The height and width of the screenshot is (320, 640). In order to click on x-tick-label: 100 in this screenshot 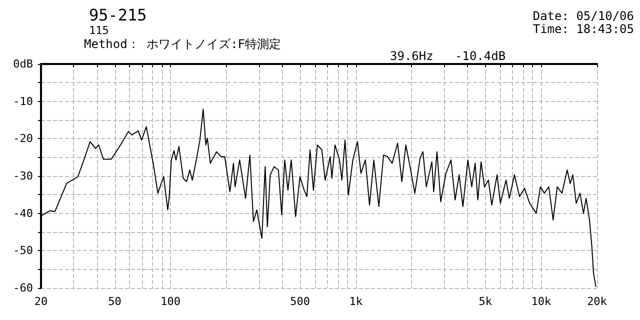, I will do `click(170, 301)`.